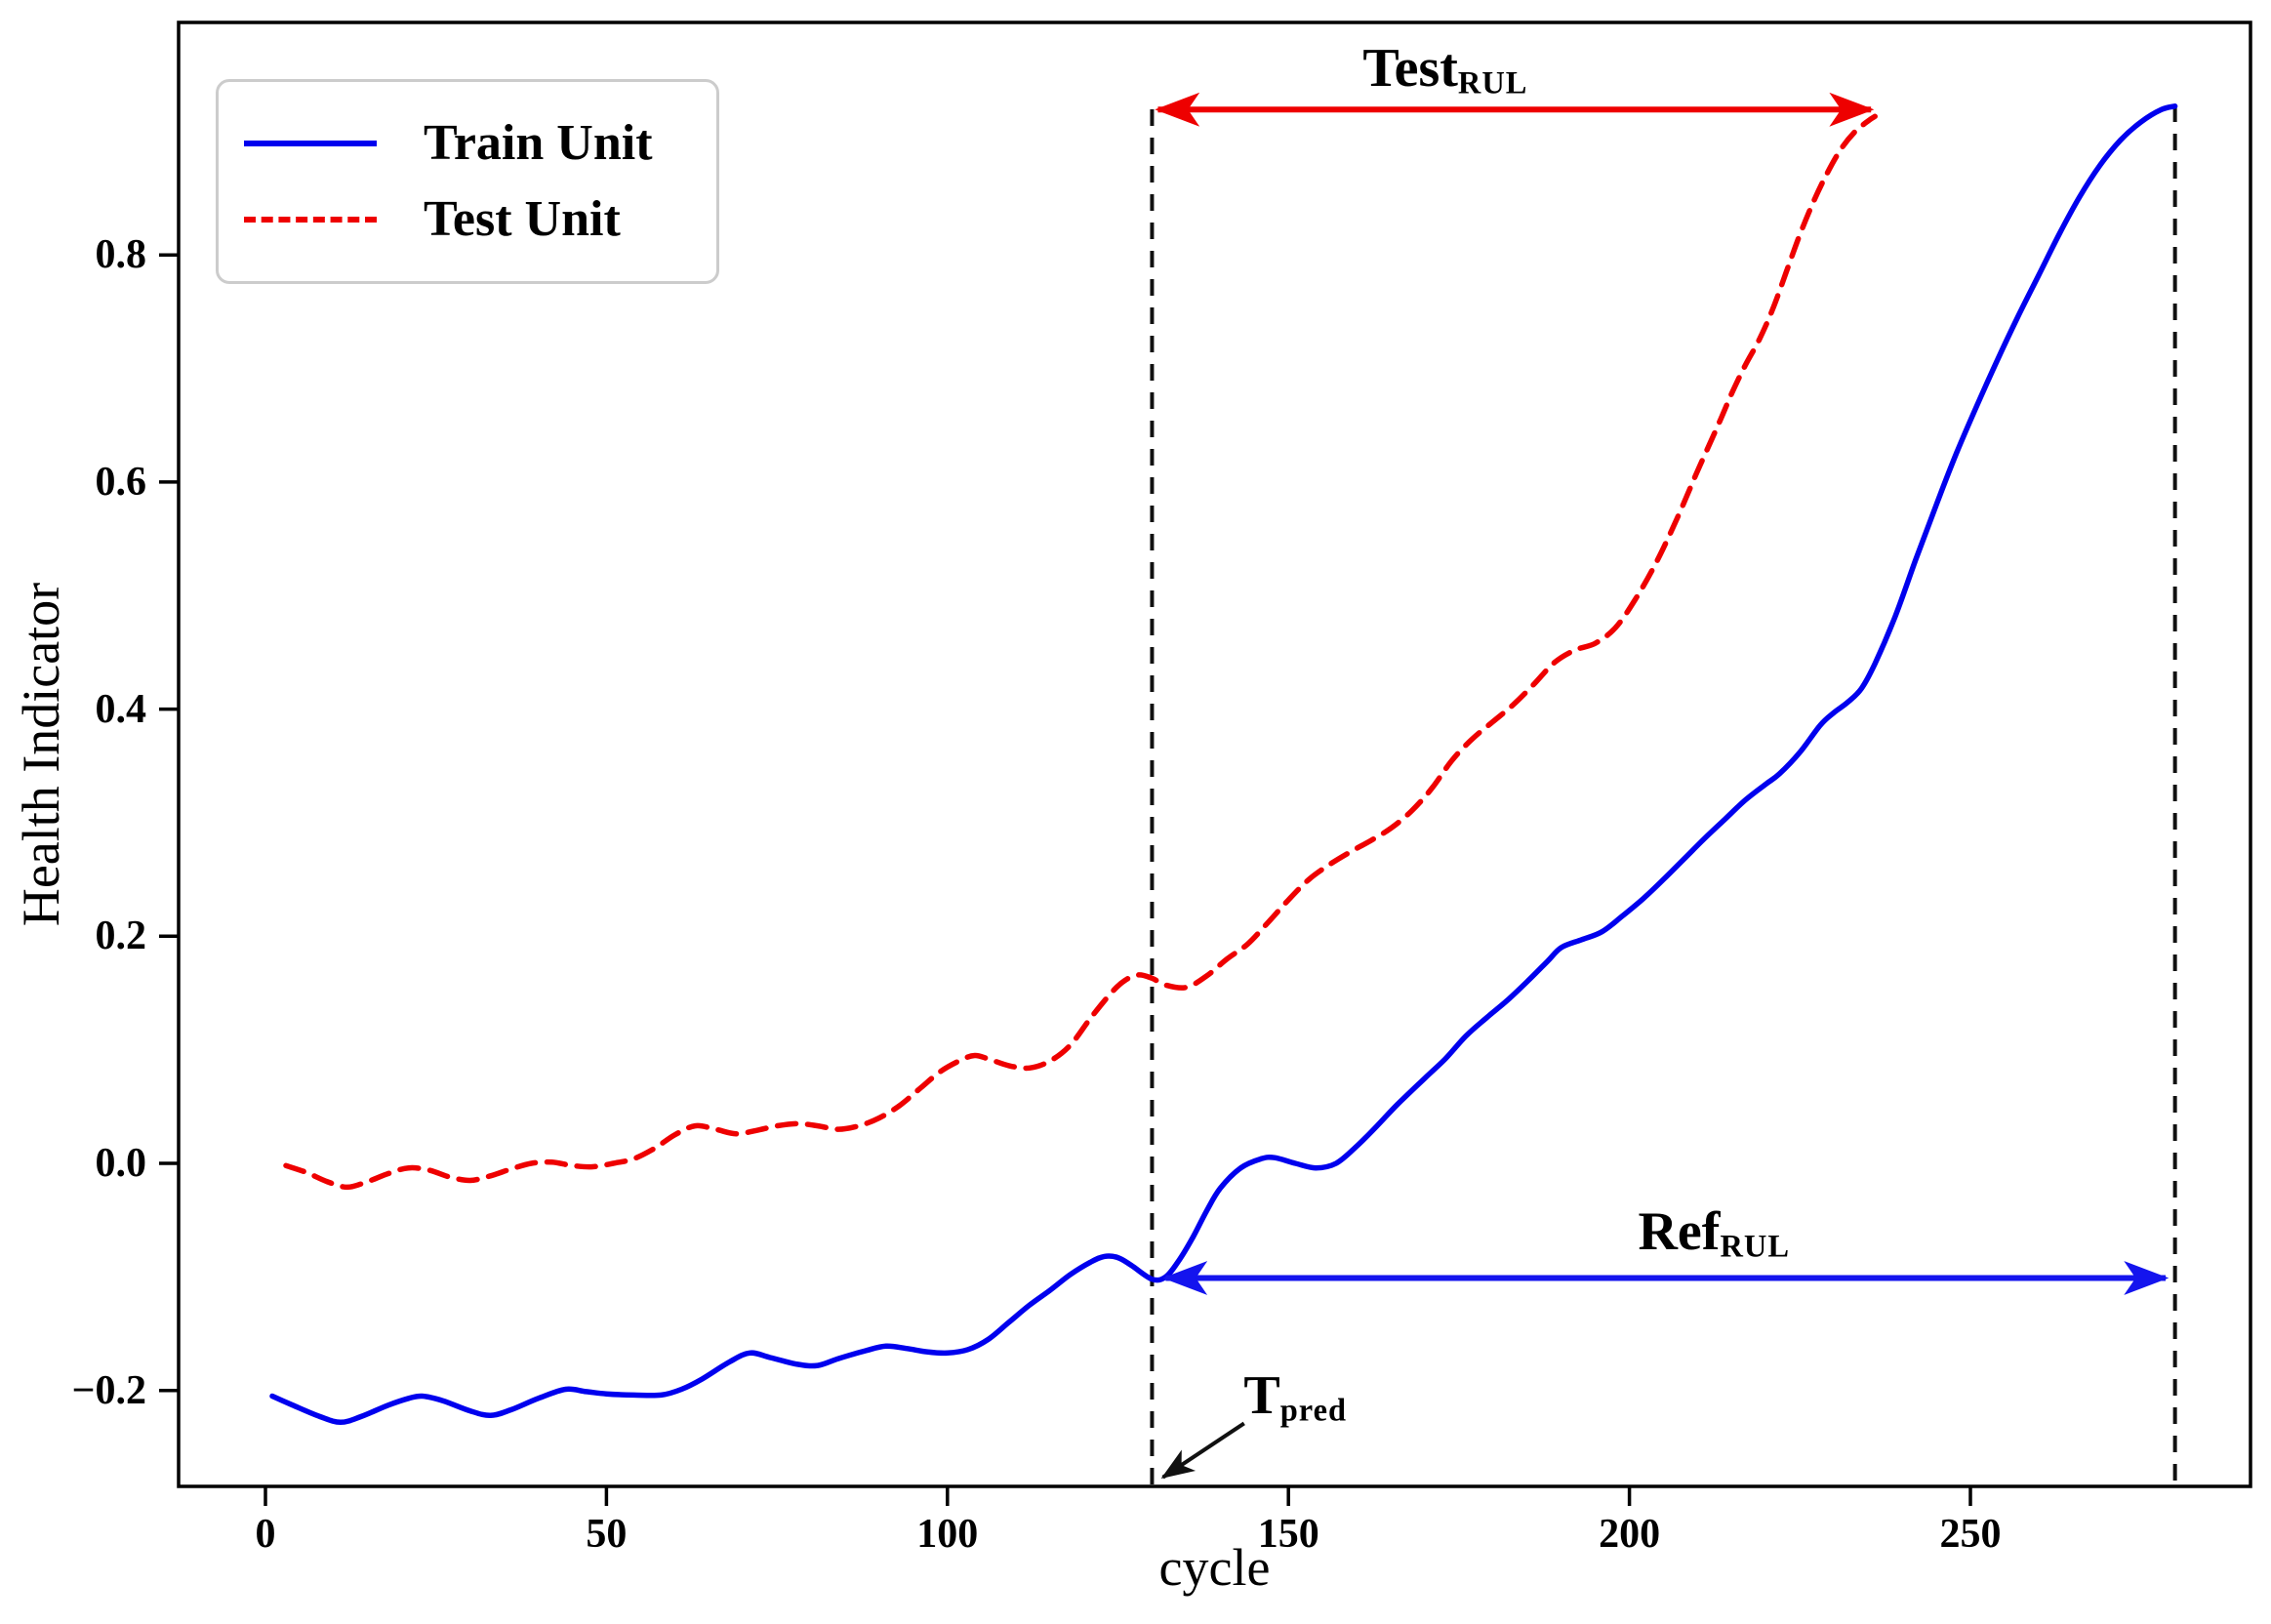  What do you see at coordinates (1756, 1247) in the screenshot?
I see `ref-rul-subscript: RUL` at bounding box center [1756, 1247].